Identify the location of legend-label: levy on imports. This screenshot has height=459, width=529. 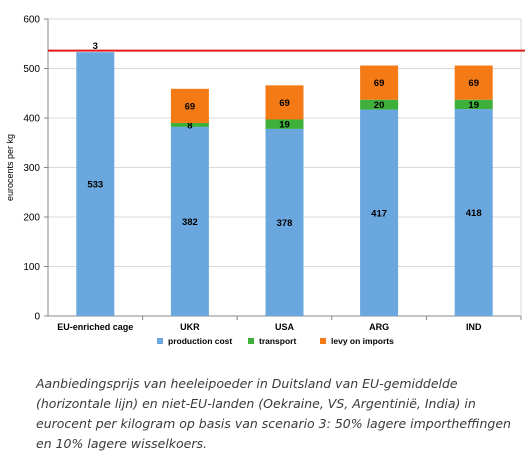
(362, 341).